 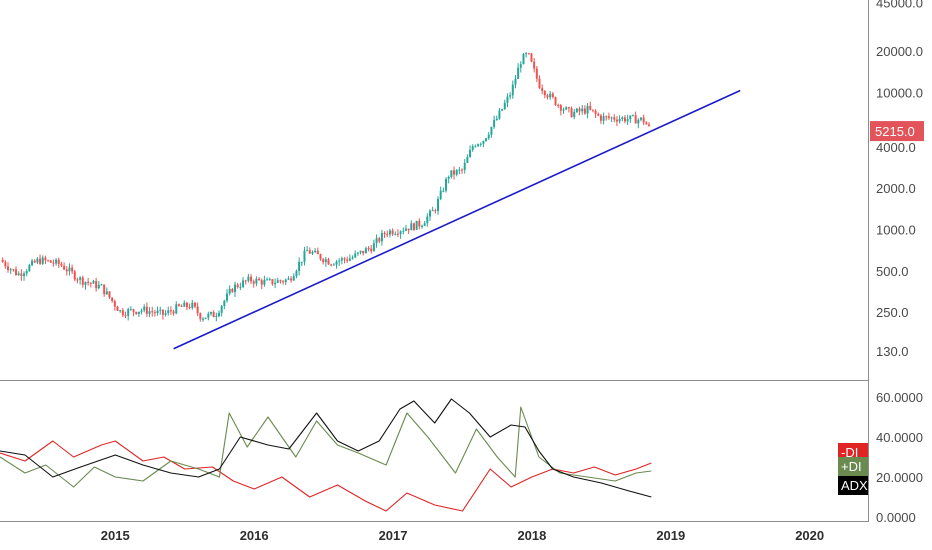 I want to click on indicator-tick-label: 60.0000, so click(x=899, y=397).